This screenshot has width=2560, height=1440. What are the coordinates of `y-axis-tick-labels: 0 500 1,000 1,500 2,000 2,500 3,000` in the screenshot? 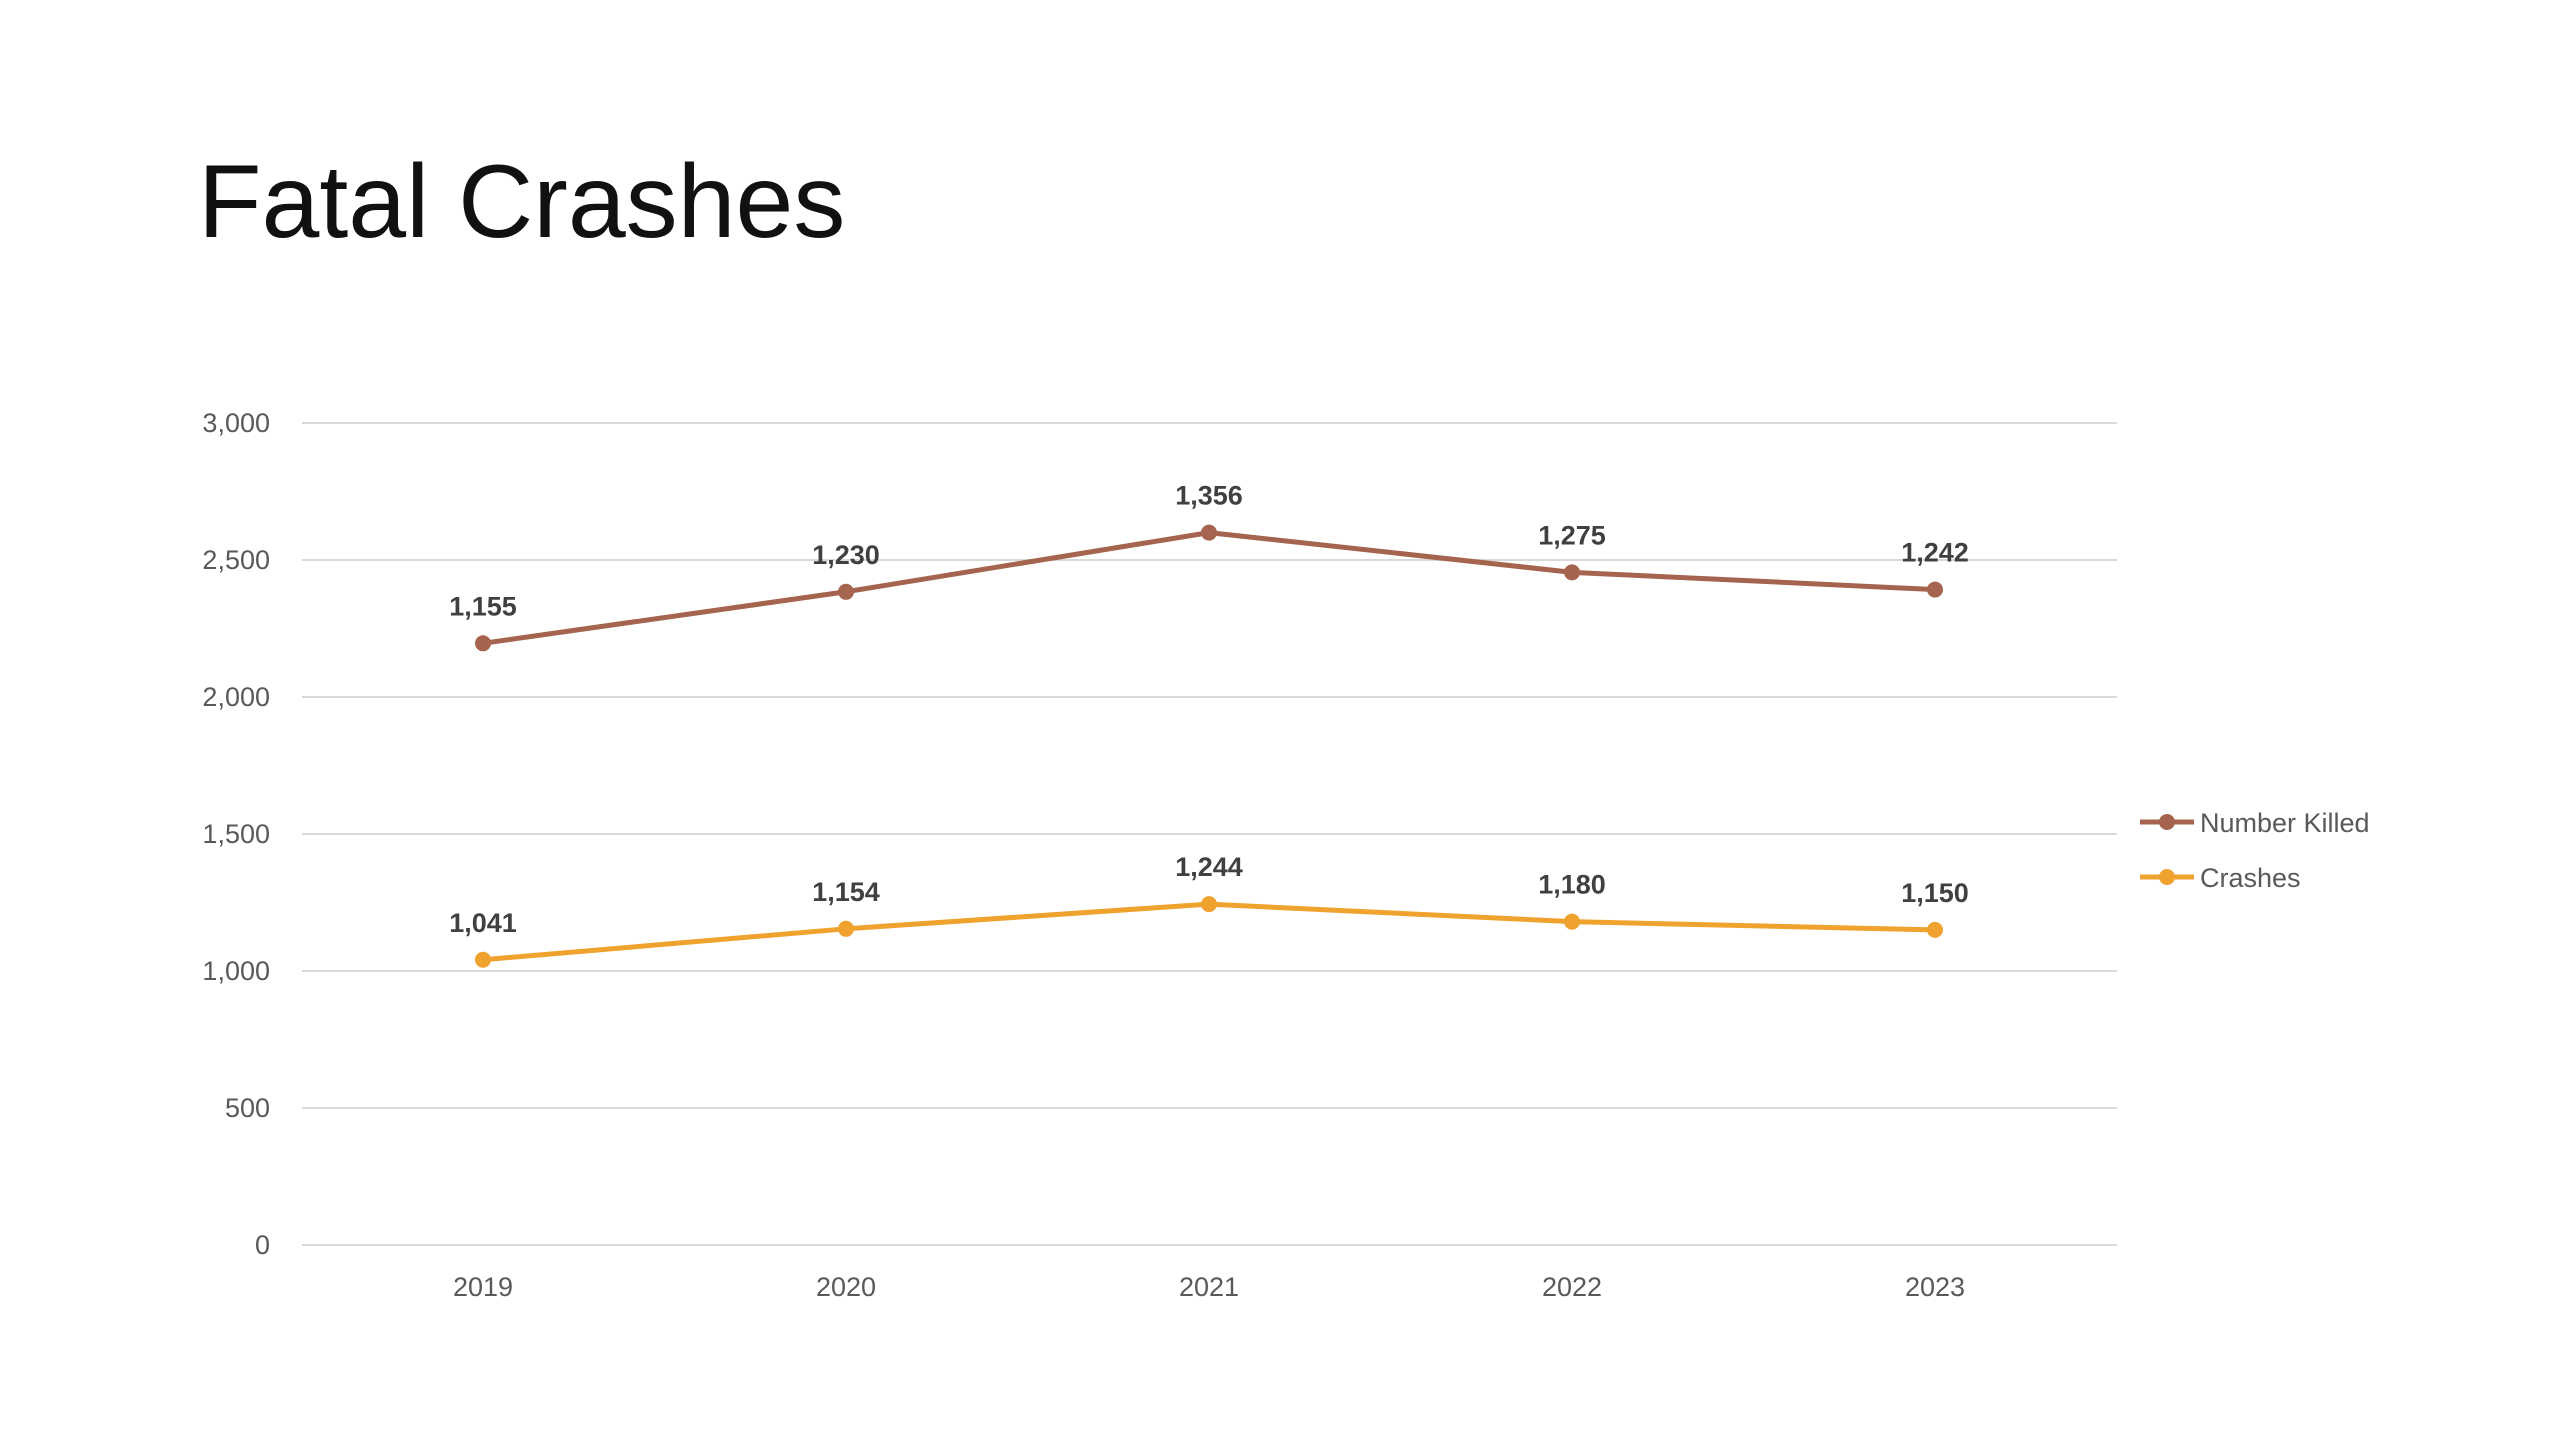 It's located at (236, 834).